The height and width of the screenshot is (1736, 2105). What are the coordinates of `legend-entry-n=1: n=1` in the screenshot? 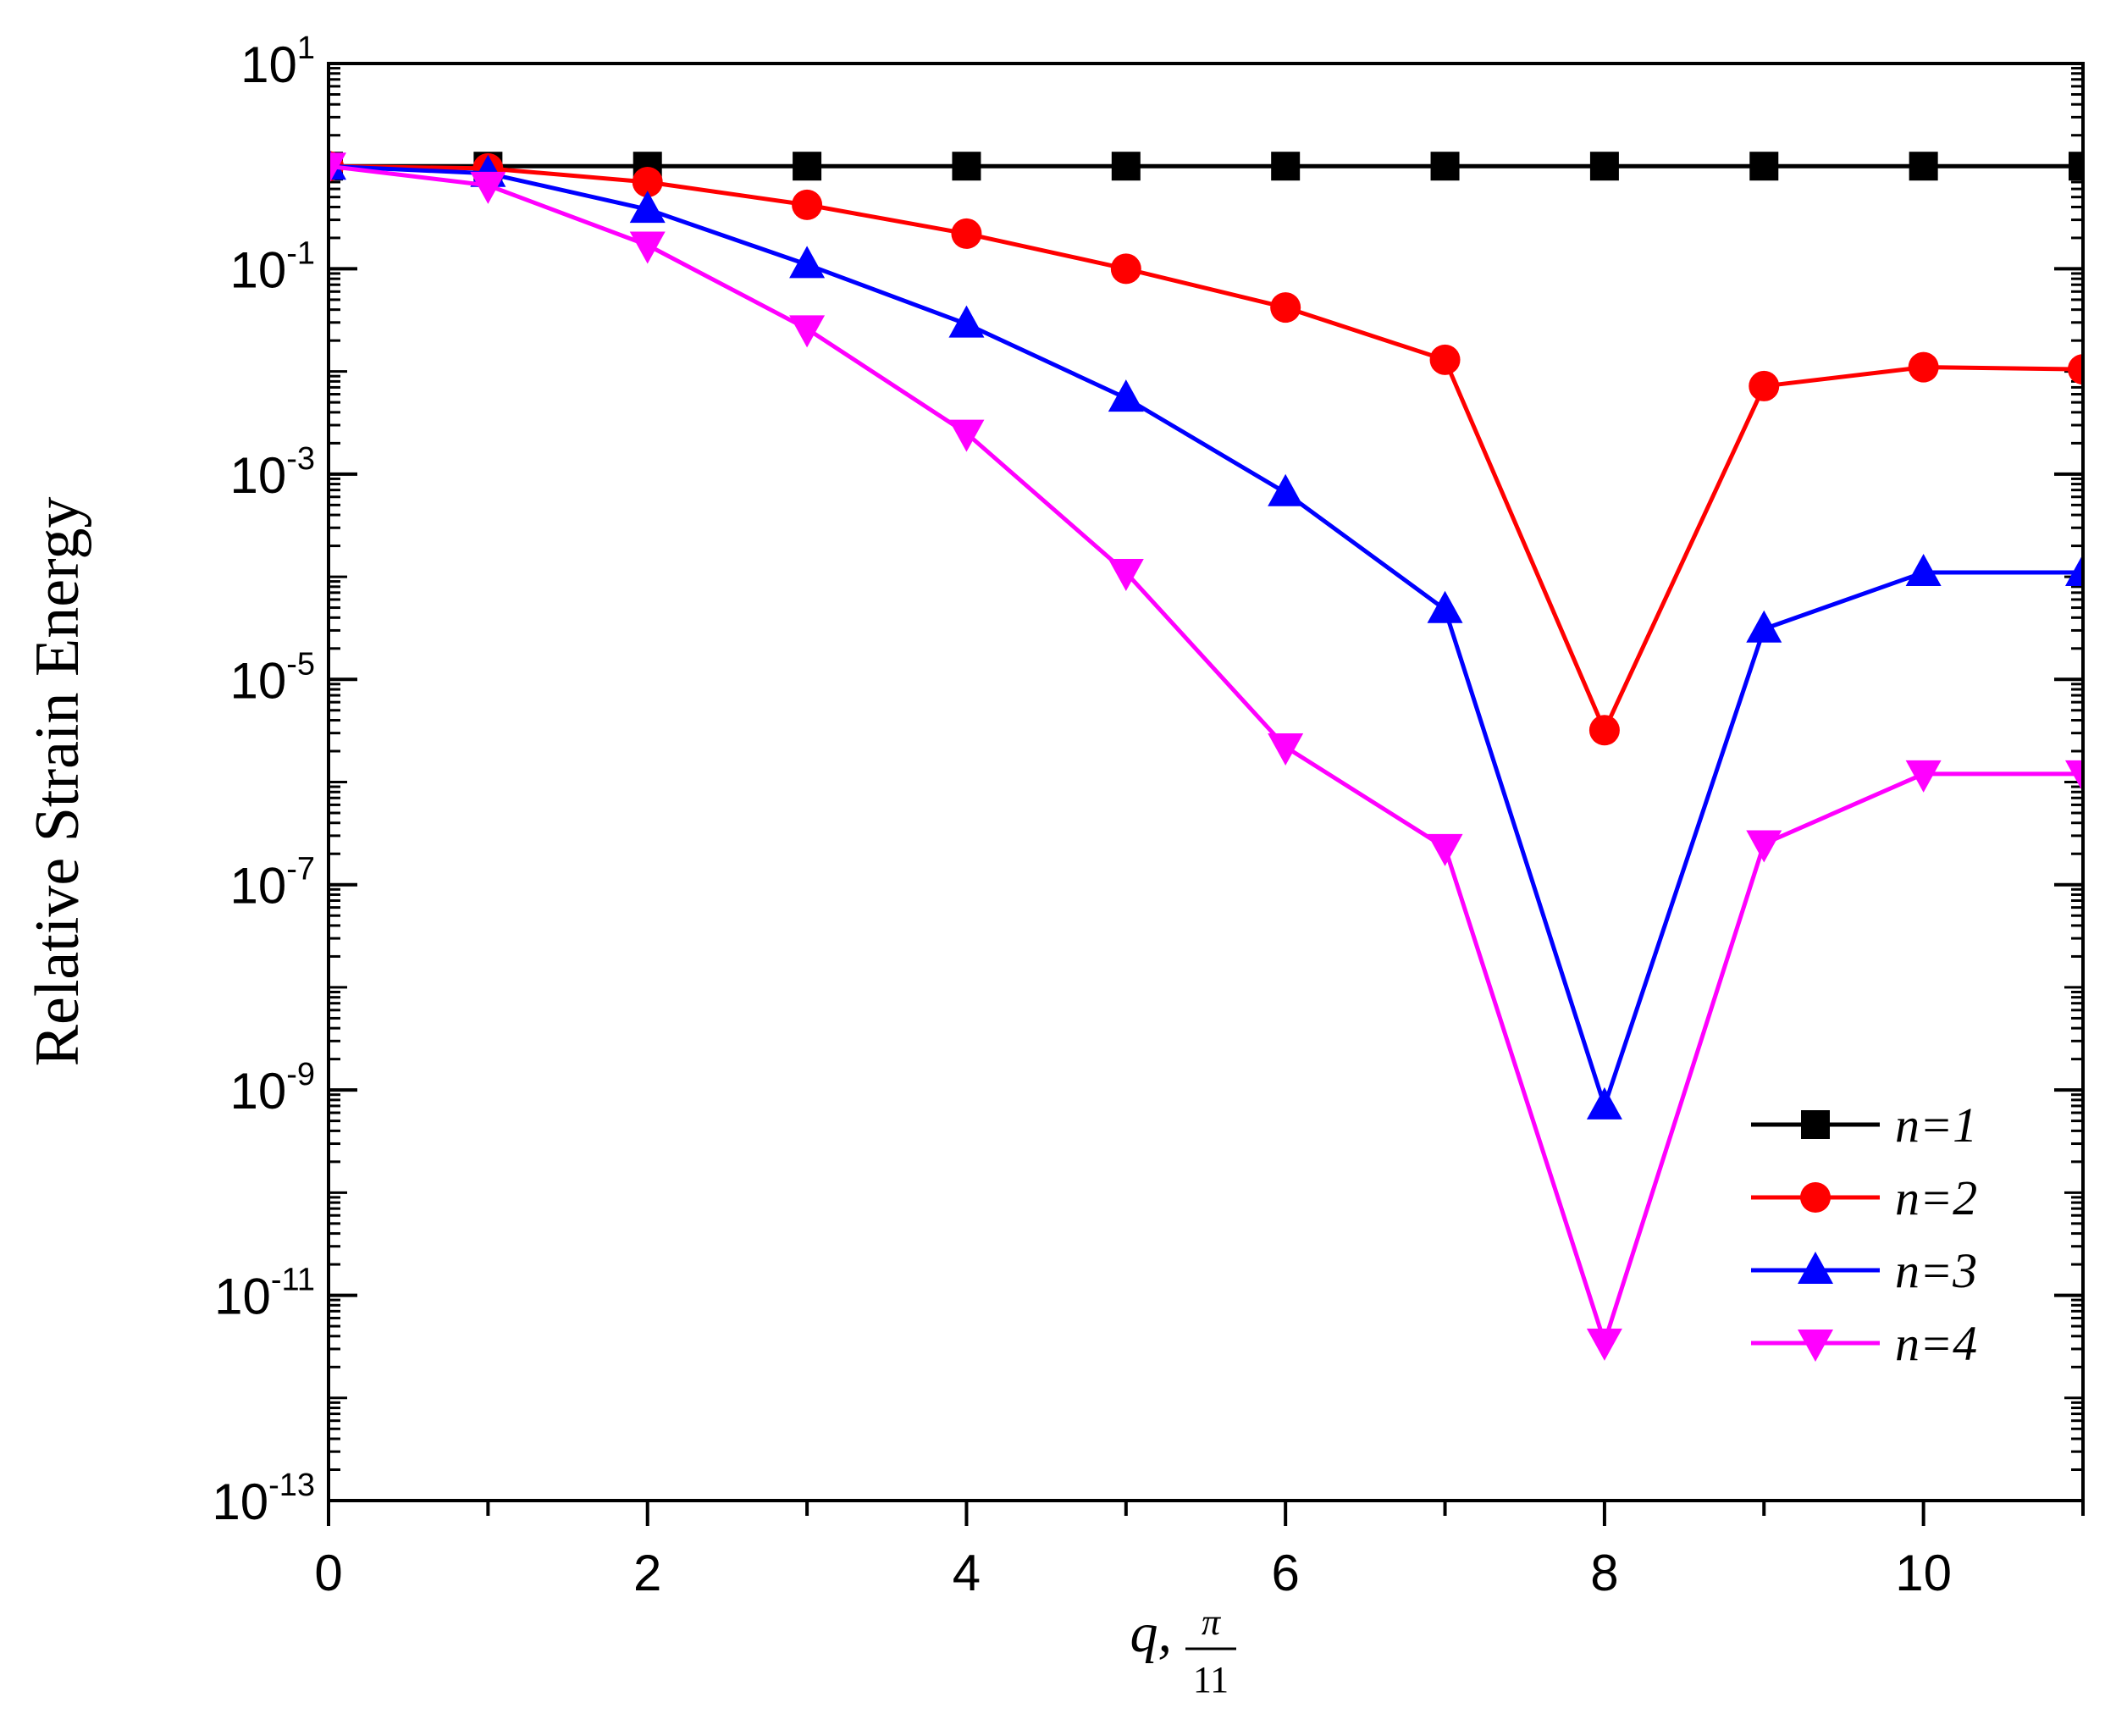 It's located at (1864, 1125).